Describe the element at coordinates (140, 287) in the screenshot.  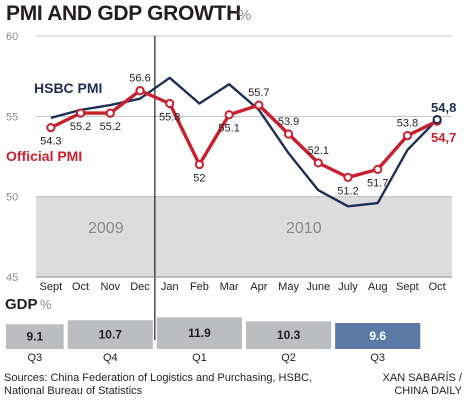
I see `x-tick-label: Dec` at that location.